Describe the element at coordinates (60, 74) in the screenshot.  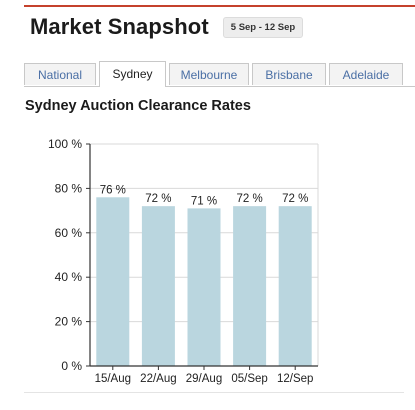
I see `tab-national: National` at that location.